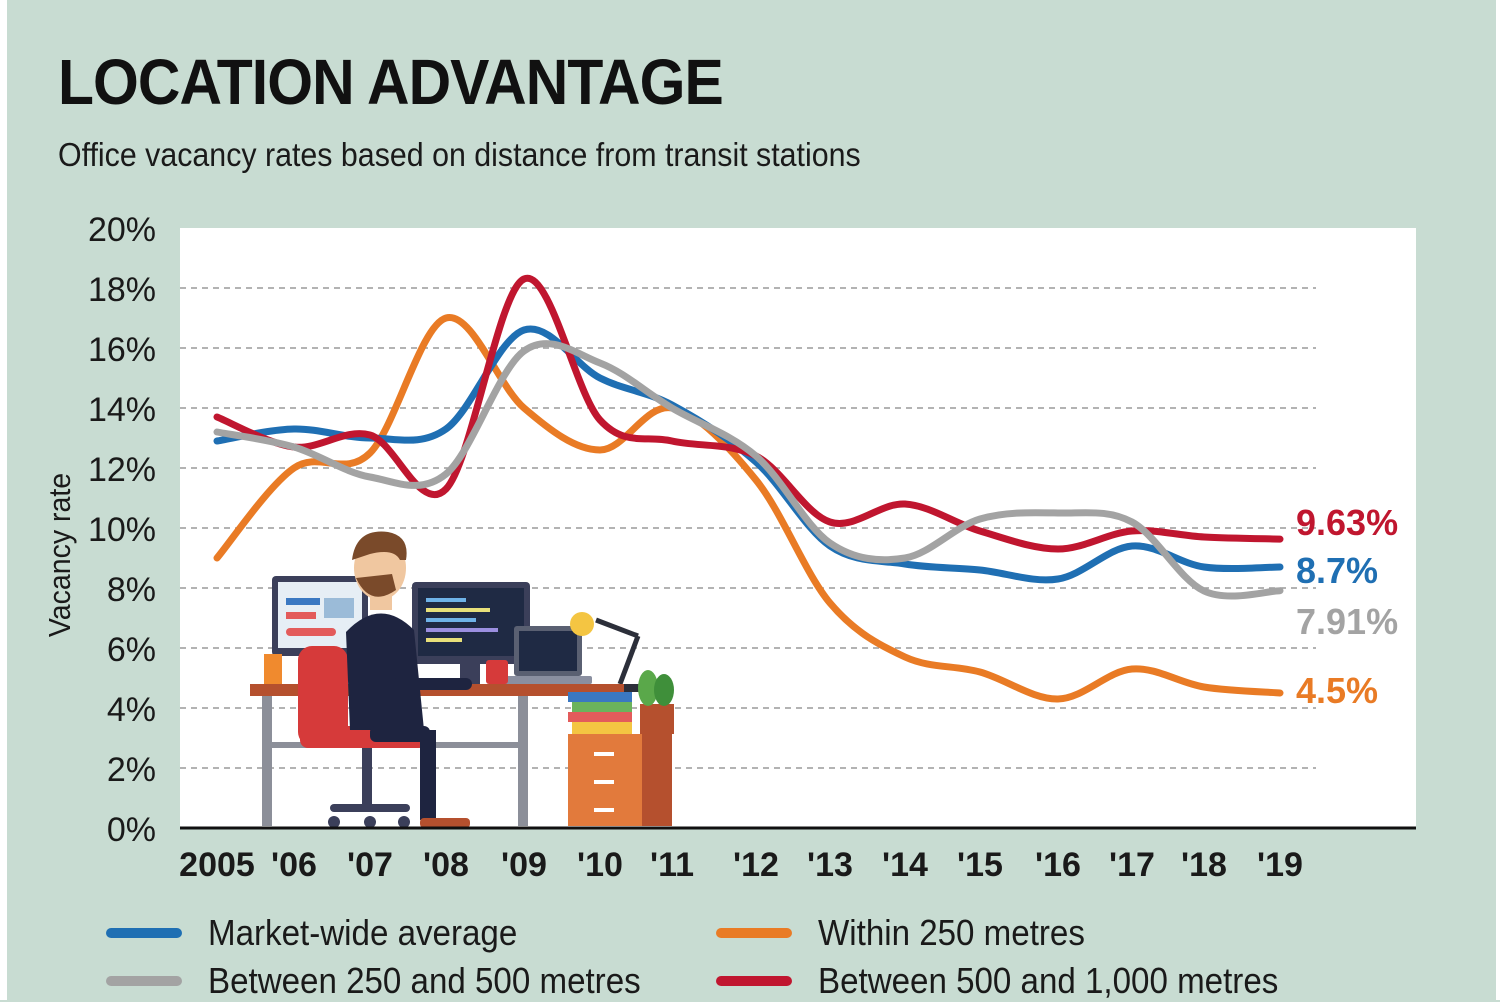 This screenshot has width=1500, height=1002. What do you see at coordinates (1347, 621) in the screenshot?
I see `end-value-label: 7.91%` at bounding box center [1347, 621].